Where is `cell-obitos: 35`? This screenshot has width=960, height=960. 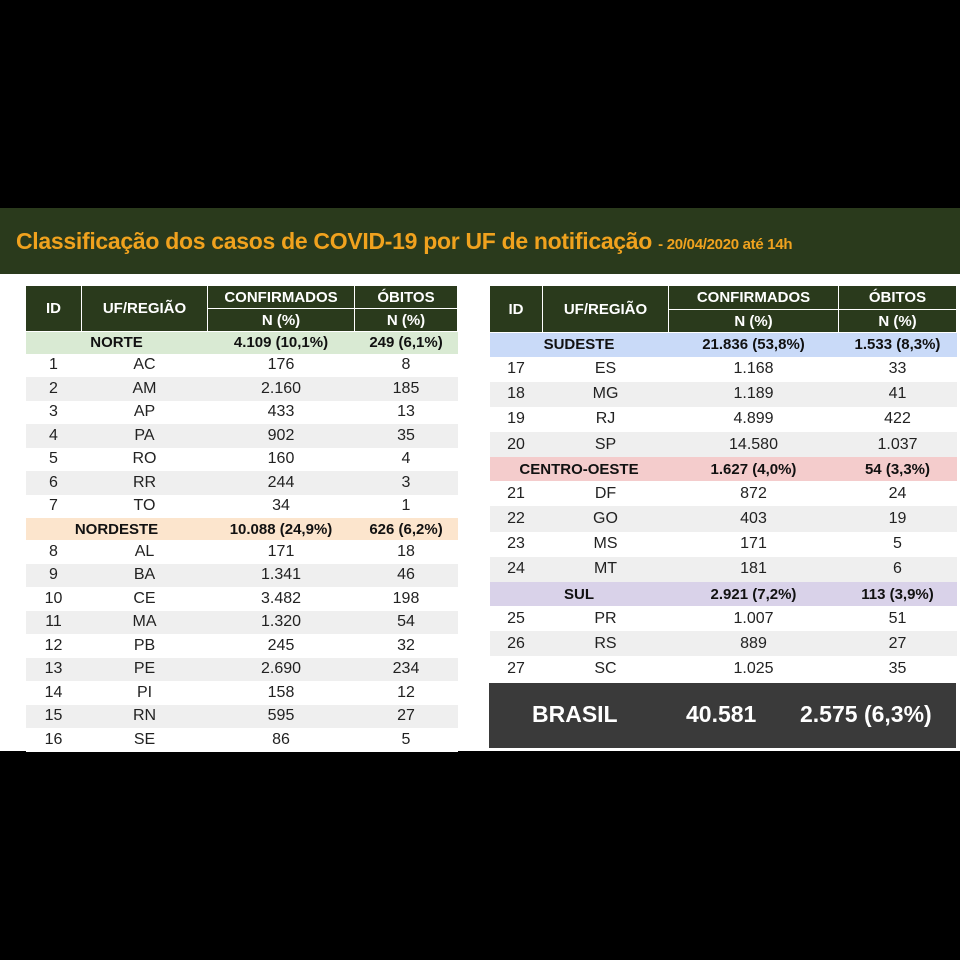 cell-obitos: 35 is located at coordinates (406, 436).